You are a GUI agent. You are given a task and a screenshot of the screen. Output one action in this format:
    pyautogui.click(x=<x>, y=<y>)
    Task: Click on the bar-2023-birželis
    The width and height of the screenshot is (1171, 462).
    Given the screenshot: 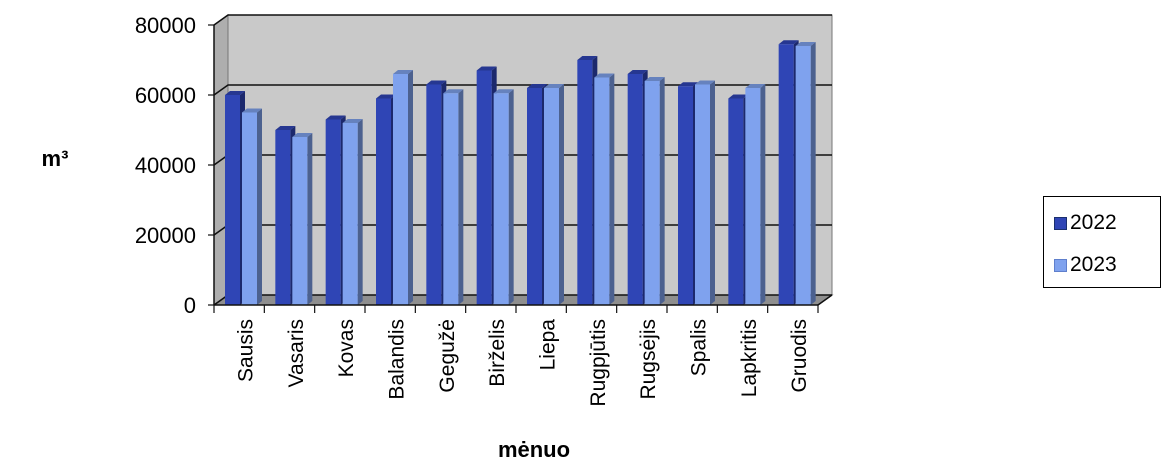 What is the action you would take?
    pyautogui.click(x=503, y=197)
    